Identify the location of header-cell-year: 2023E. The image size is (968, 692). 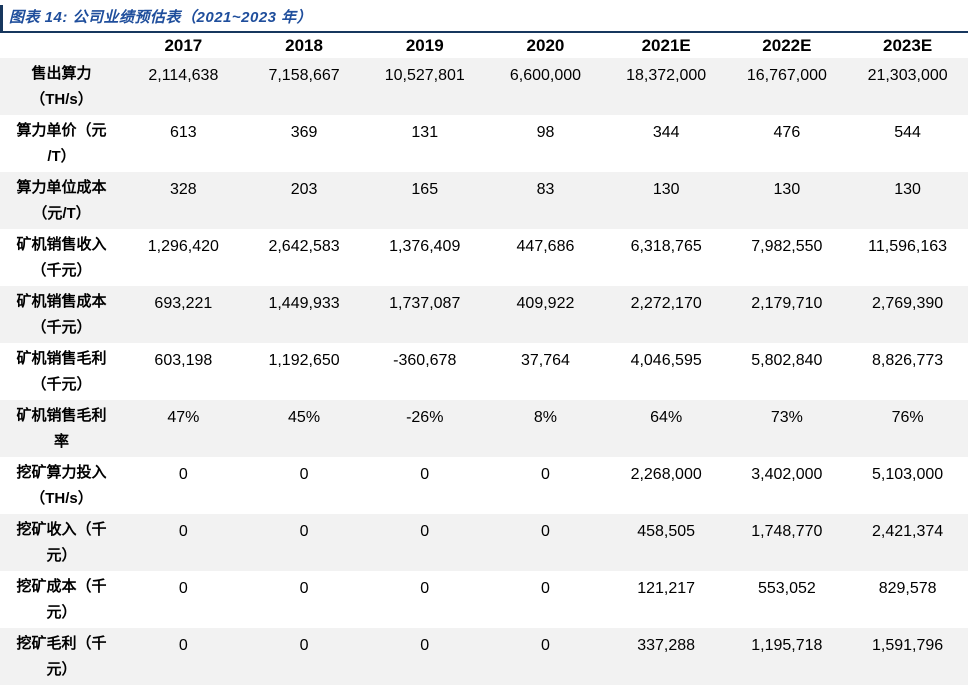
(907, 45).